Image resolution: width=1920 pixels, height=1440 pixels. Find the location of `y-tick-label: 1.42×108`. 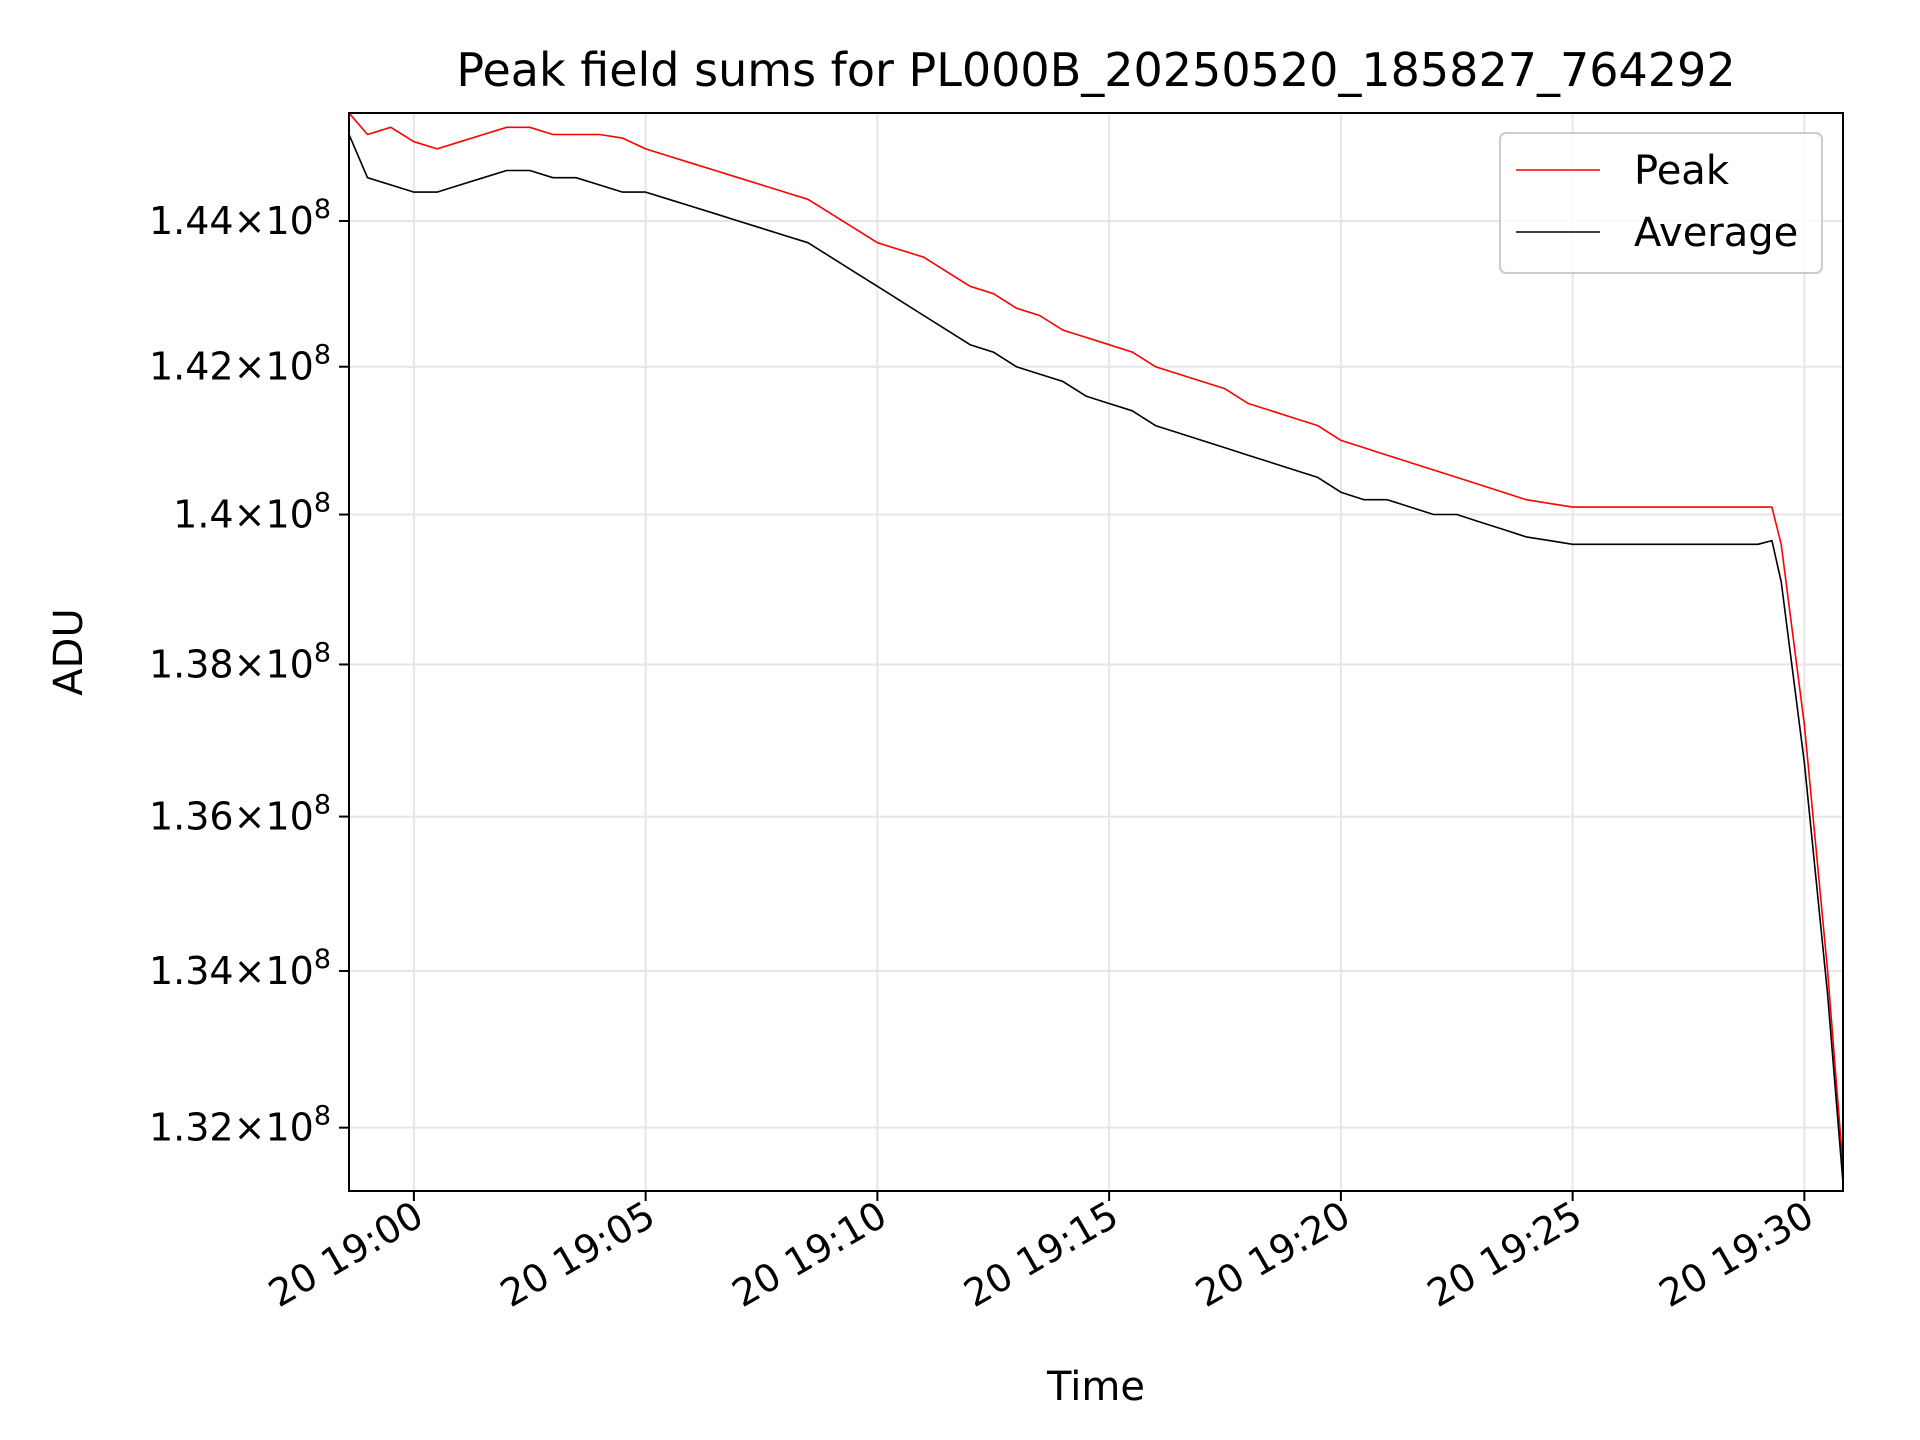

y-tick-label: 1.42×108 is located at coordinates (240, 364).